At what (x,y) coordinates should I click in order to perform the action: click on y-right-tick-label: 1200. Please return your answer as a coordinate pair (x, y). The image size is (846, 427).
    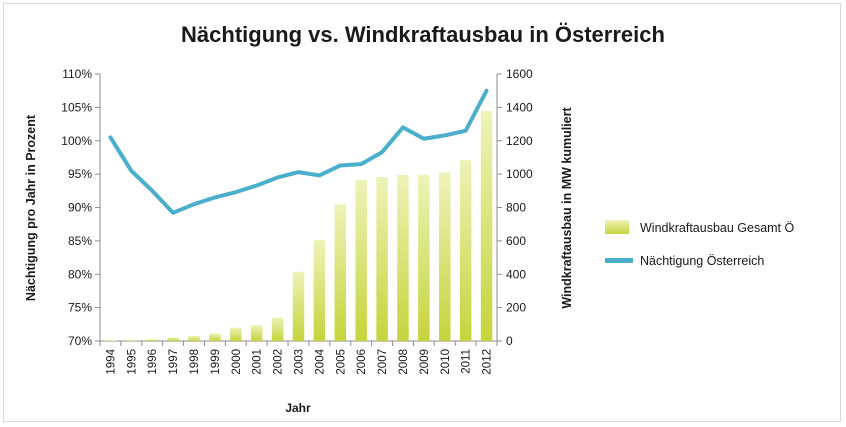
    Looking at the image, I should click on (519, 141).